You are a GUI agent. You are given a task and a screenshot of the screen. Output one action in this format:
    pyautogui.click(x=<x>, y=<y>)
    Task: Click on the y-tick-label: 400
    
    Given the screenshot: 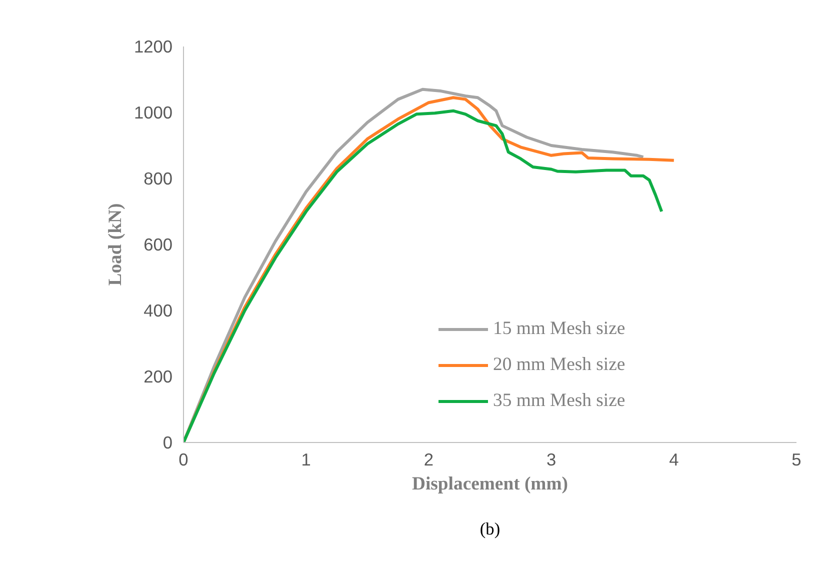 What is the action you would take?
    pyautogui.click(x=158, y=310)
    